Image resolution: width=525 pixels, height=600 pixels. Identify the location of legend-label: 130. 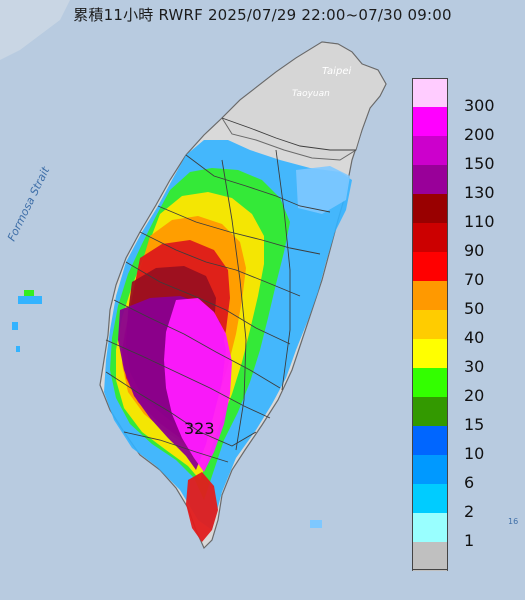
(479, 192).